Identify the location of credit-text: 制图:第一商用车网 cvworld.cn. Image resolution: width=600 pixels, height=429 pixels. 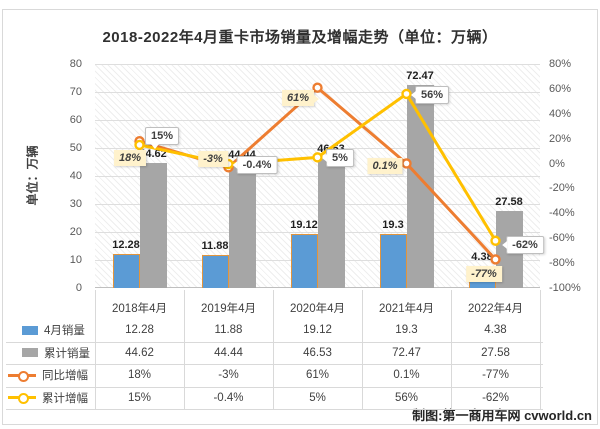
(502, 415).